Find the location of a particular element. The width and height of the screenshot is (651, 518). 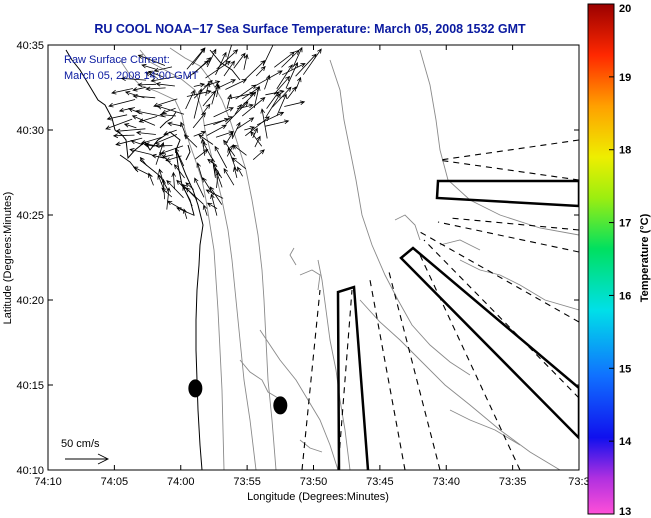

scale-arrow-head is located at coordinates (103, 459).